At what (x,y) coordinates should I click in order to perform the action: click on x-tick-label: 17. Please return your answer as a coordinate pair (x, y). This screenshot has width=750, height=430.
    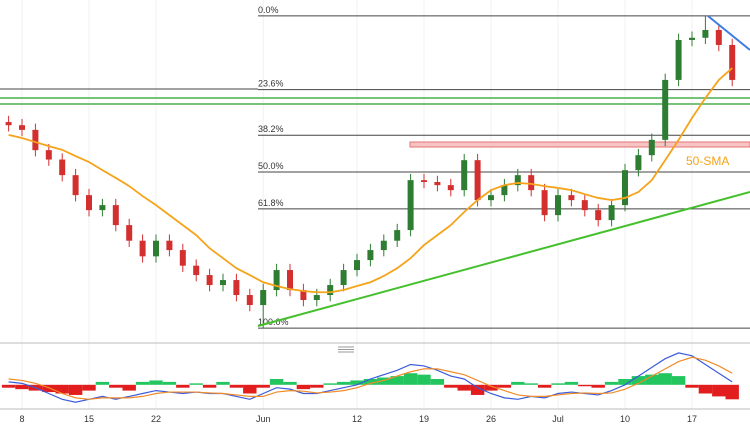
    Looking at the image, I should click on (692, 419).